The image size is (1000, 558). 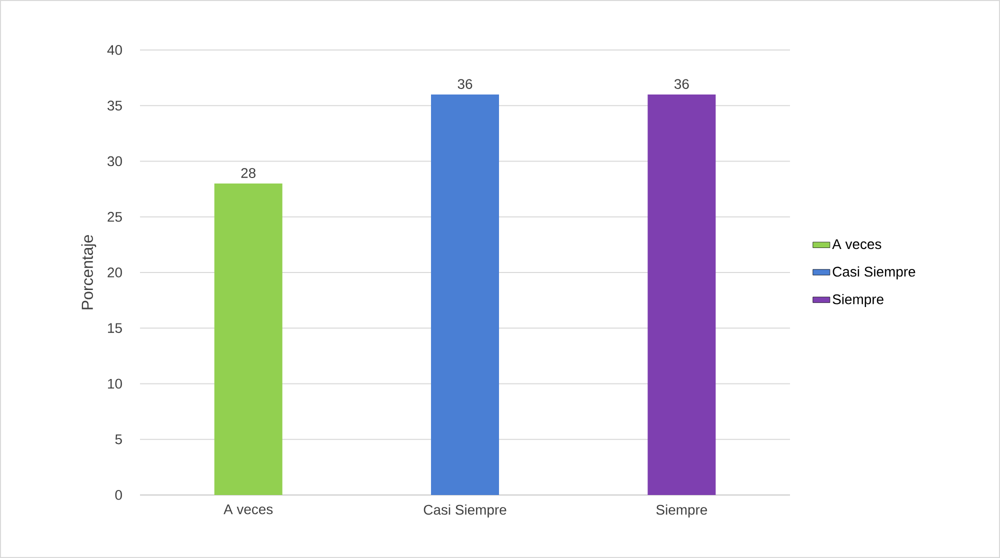 I want to click on y-tick-label: 10, so click(x=115, y=383).